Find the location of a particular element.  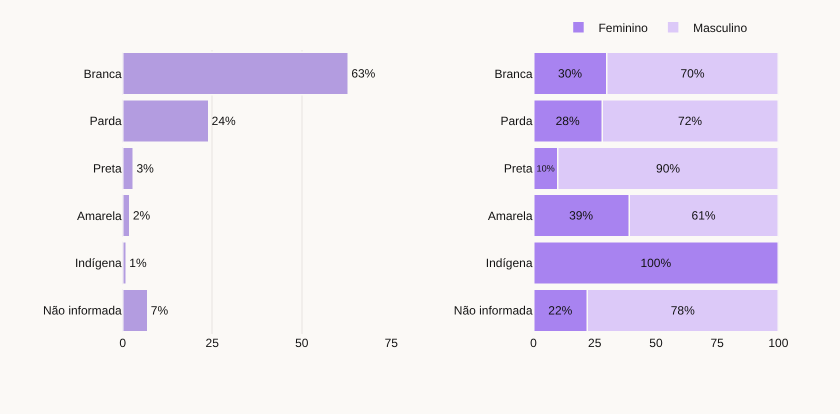

data-label: 100% is located at coordinates (656, 263).